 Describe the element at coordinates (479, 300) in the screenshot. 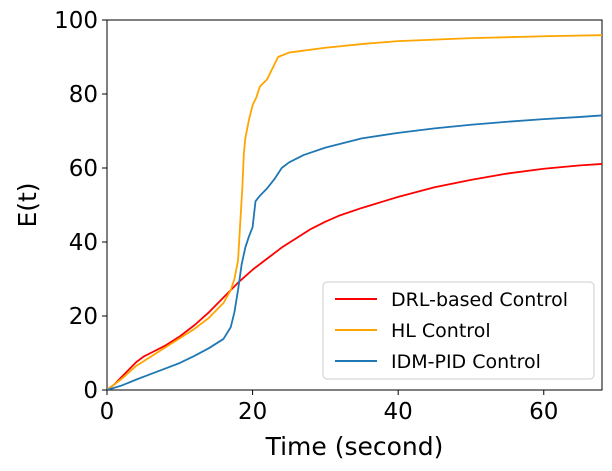

I see `legend-label-0: DRL-based Control` at that location.